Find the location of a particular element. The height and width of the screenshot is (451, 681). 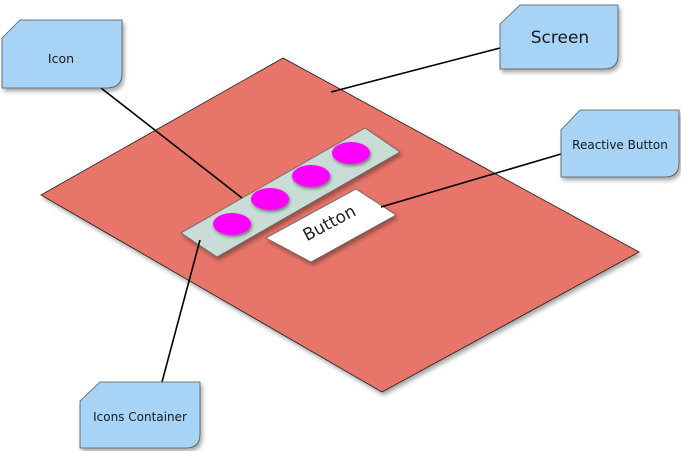

callout-icon-text: Icon is located at coordinates (61, 58).